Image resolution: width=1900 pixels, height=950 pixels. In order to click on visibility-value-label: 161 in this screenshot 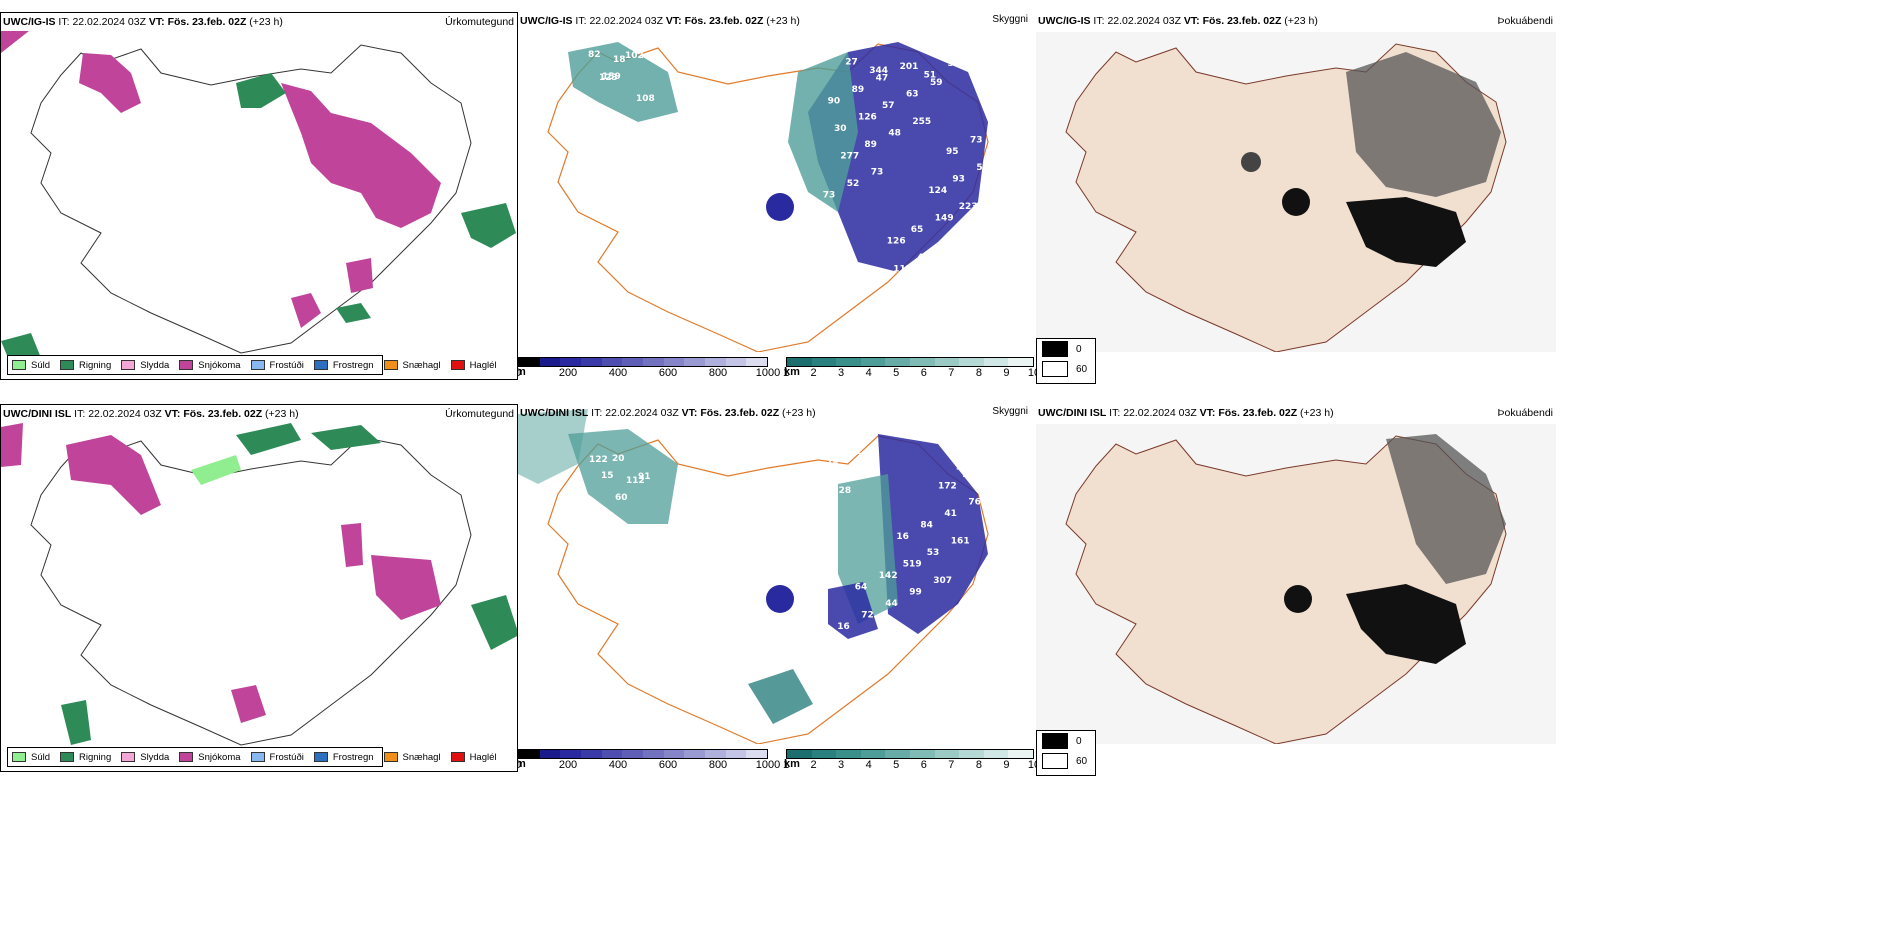, I will do `click(960, 542)`.